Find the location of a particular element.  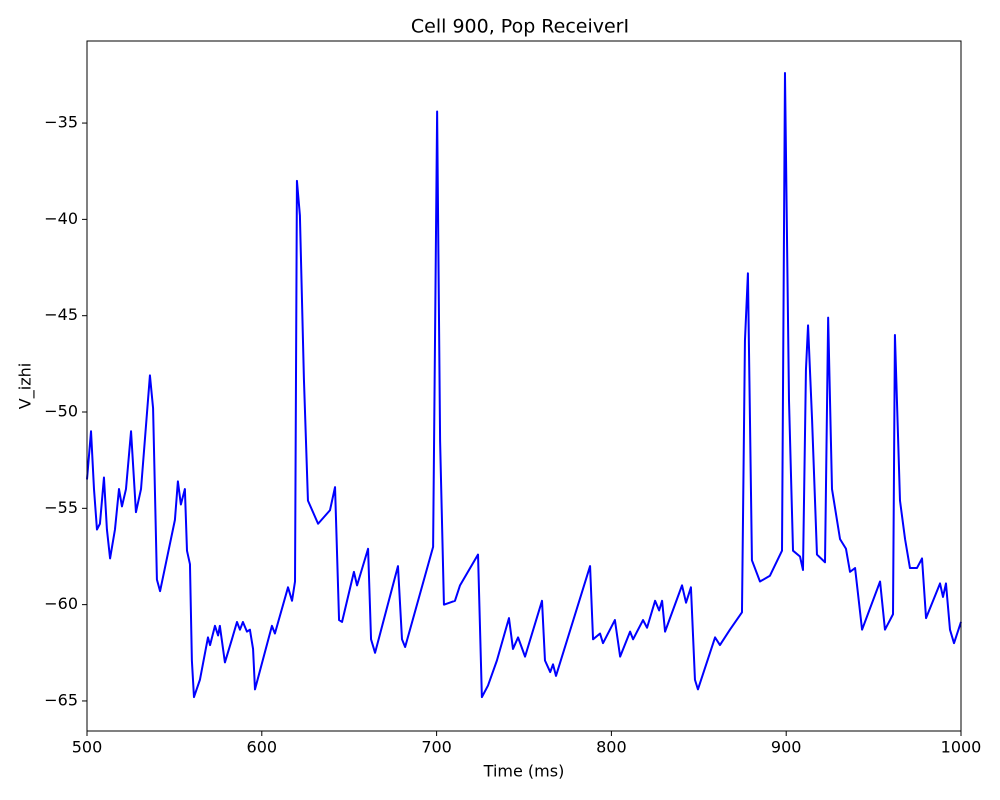

y-tick-label: −65 is located at coordinates (61, 699).